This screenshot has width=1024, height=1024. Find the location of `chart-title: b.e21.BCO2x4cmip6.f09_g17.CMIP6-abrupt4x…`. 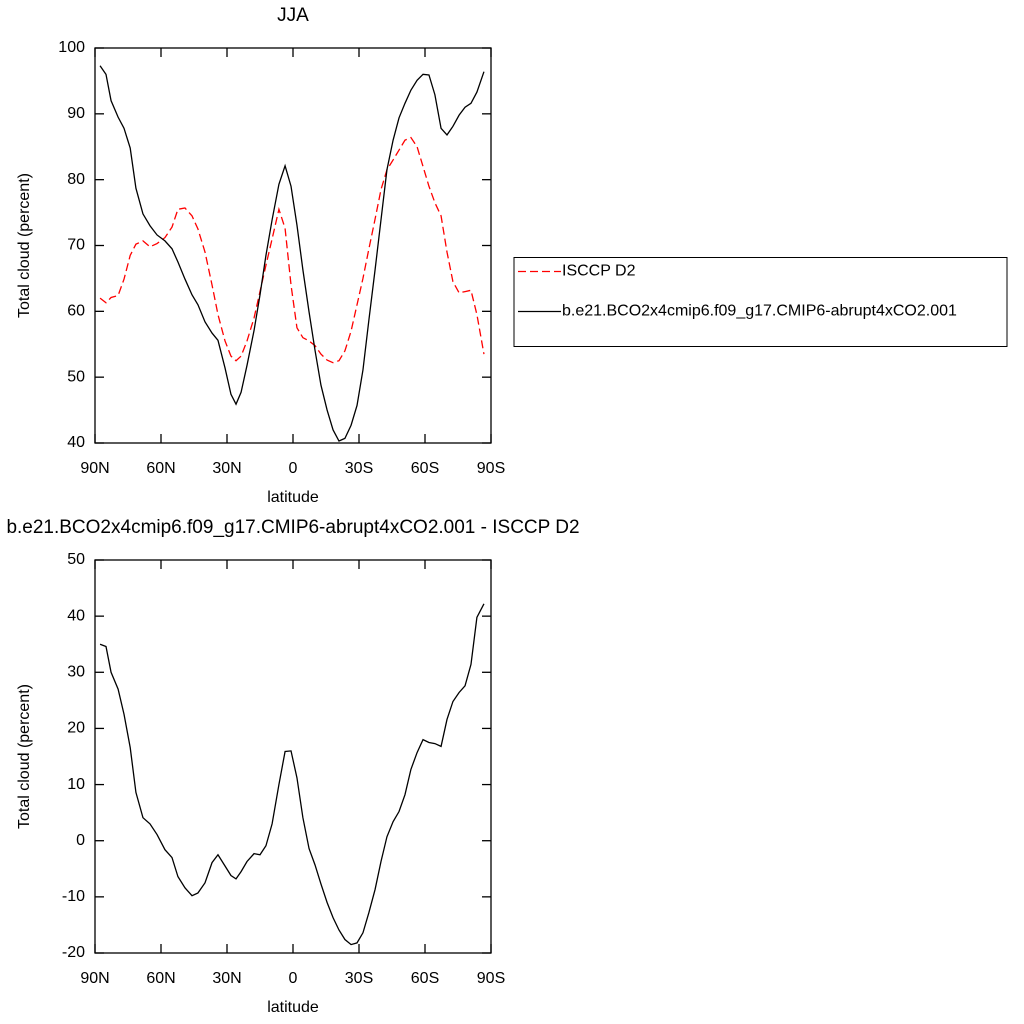

chart-title: b.e21.BCO2x4cmip6.f09_g17.CMIP6-abrupt4x… is located at coordinates (292, 527).